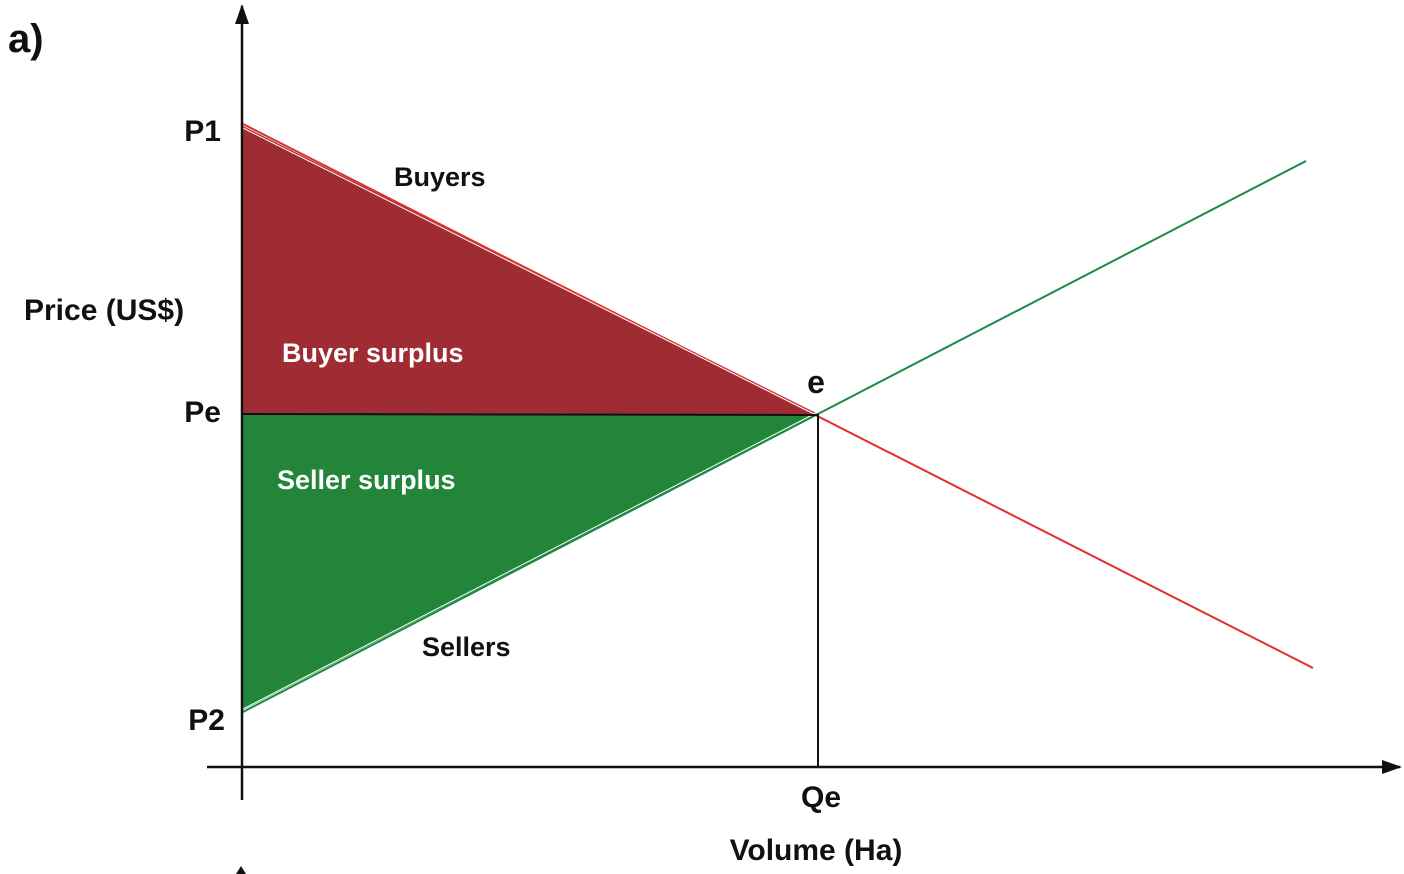  I want to click on equilibrium-price-line, so click(530, 414).